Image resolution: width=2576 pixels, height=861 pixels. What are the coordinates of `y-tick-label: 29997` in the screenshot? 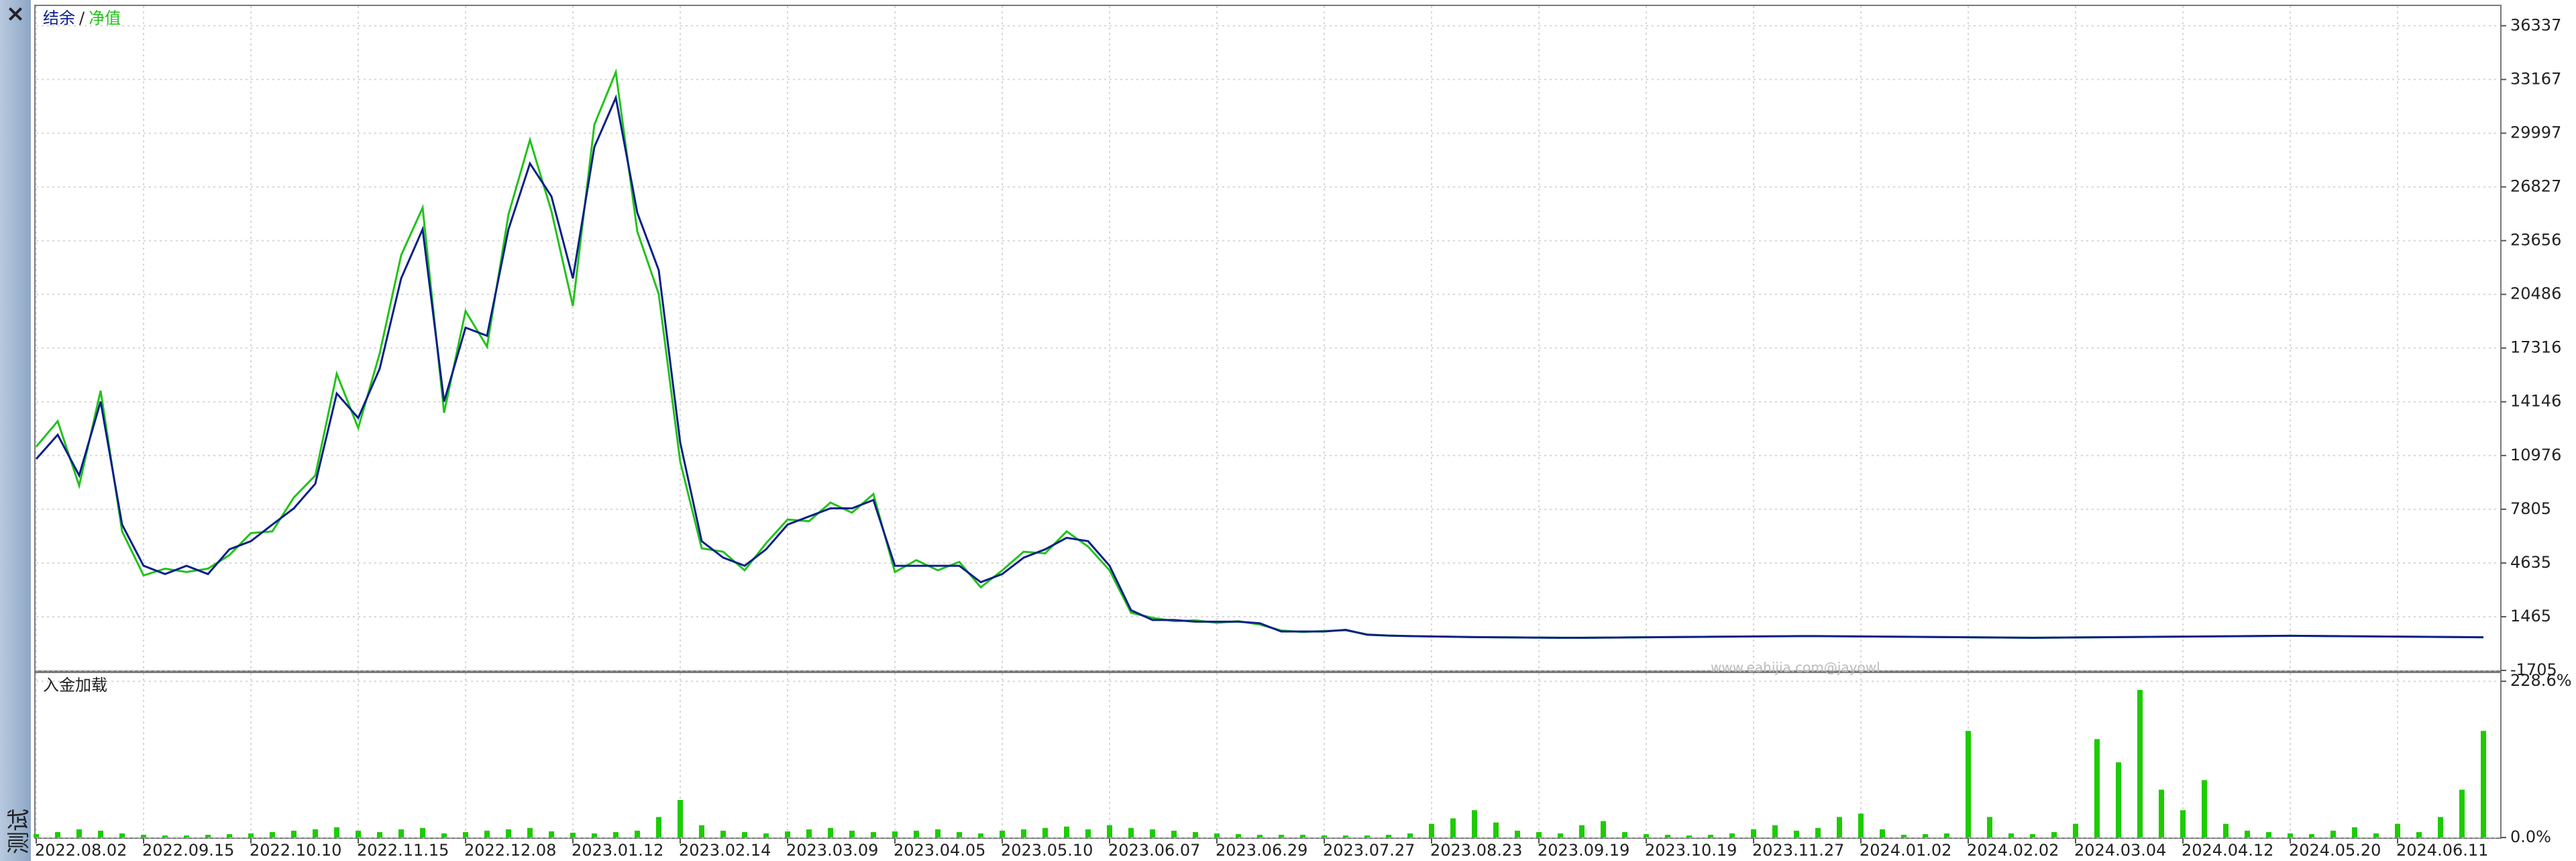 It's located at (2535, 132).